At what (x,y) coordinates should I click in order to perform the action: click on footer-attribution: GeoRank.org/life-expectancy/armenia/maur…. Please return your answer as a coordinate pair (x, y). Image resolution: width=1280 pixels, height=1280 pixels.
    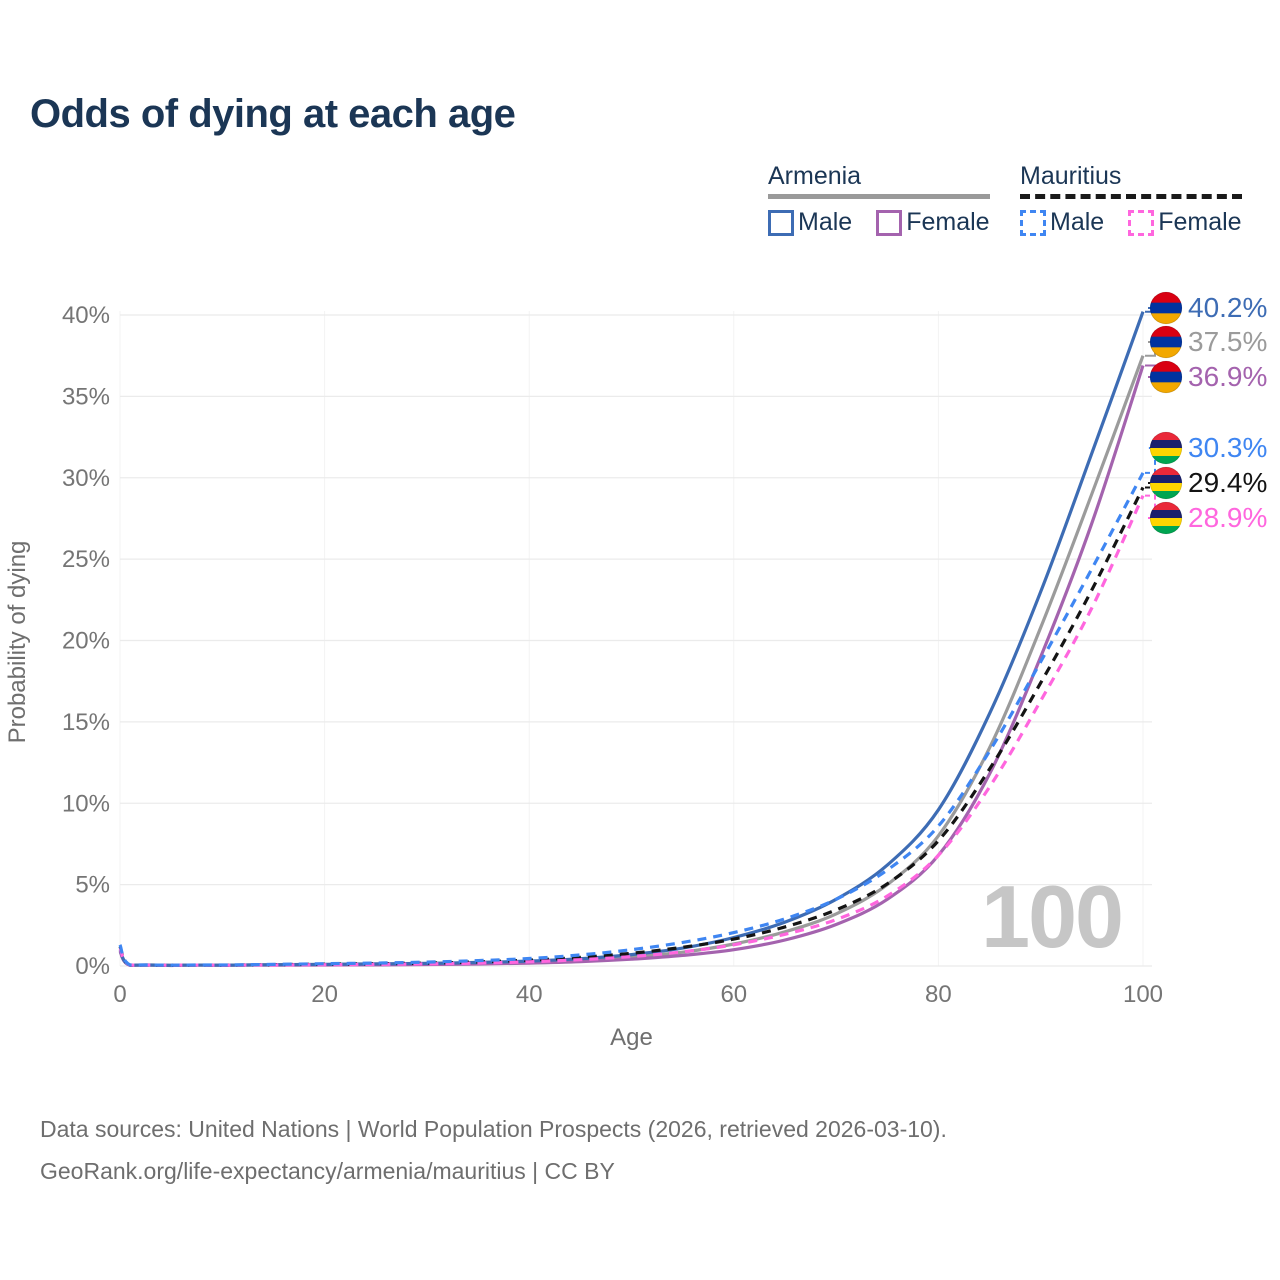
    Looking at the image, I should click on (327, 1171).